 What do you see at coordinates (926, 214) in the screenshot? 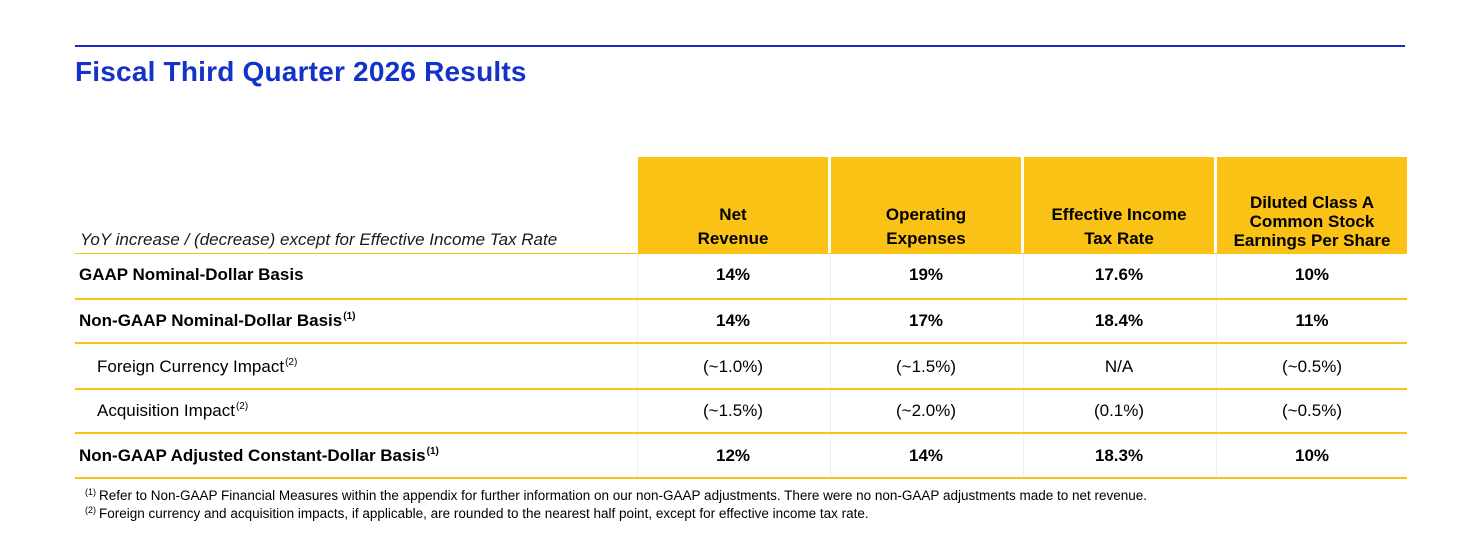
I see `header-line: Operating` at bounding box center [926, 214].